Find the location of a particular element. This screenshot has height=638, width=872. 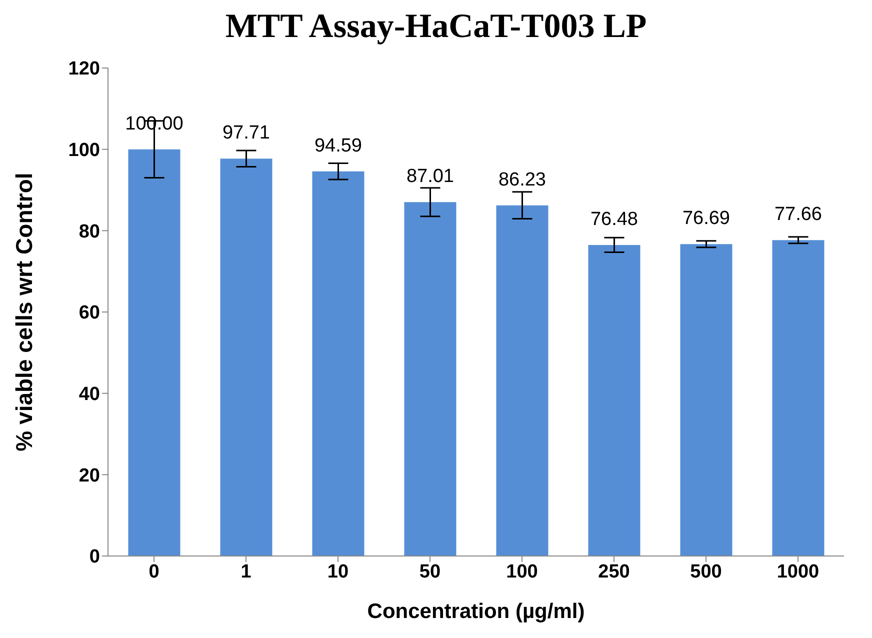

x-tick-label: 10 is located at coordinates (338, 571).